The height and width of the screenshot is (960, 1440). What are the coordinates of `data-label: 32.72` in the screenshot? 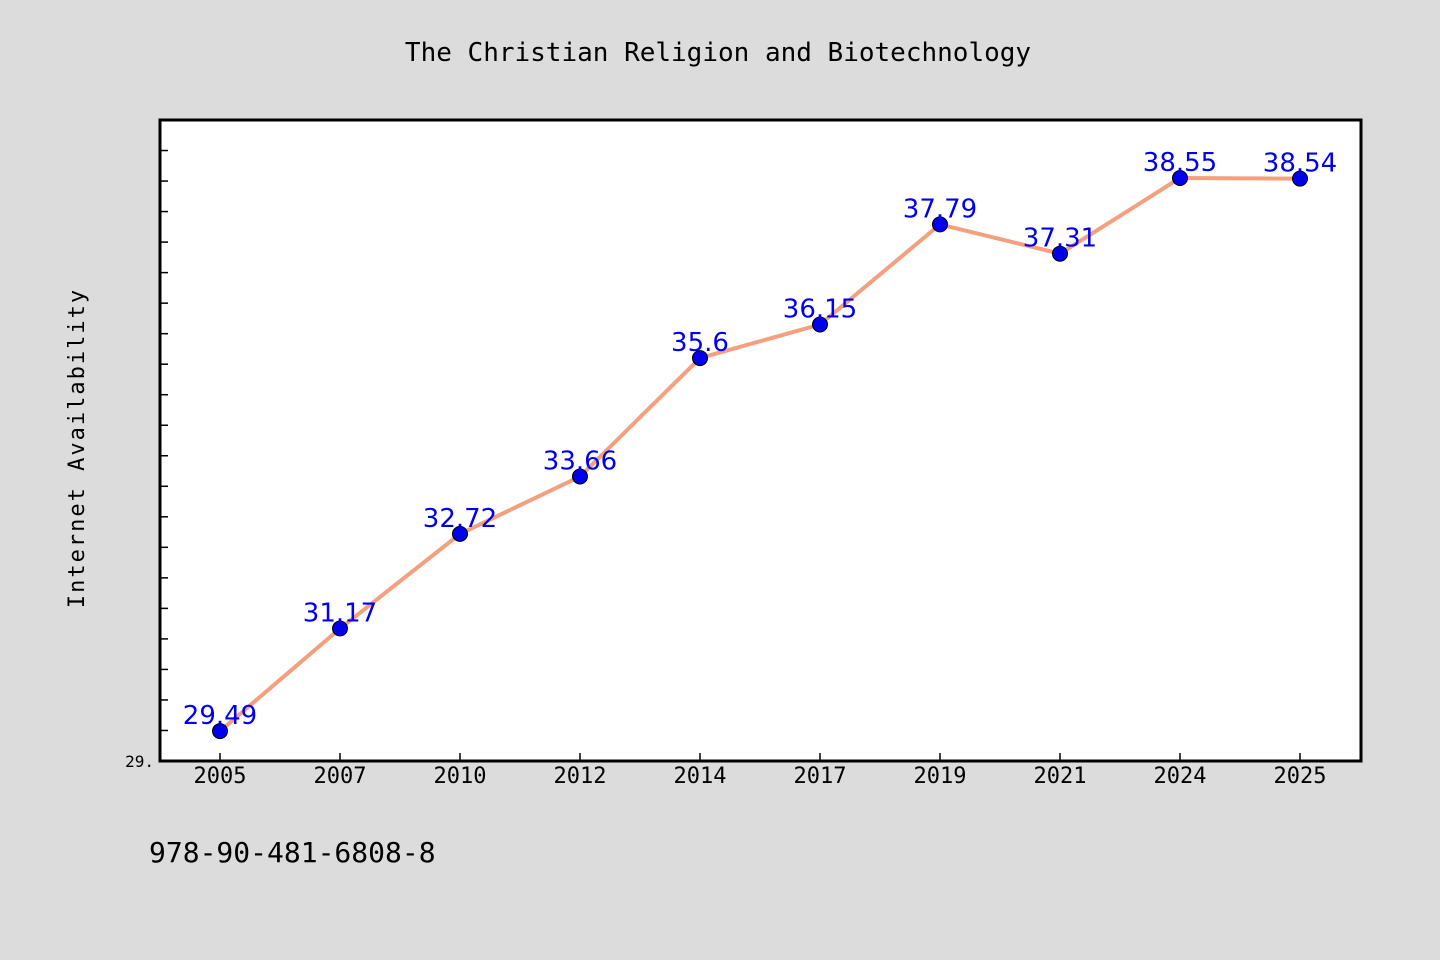 It's located at (460, 519).